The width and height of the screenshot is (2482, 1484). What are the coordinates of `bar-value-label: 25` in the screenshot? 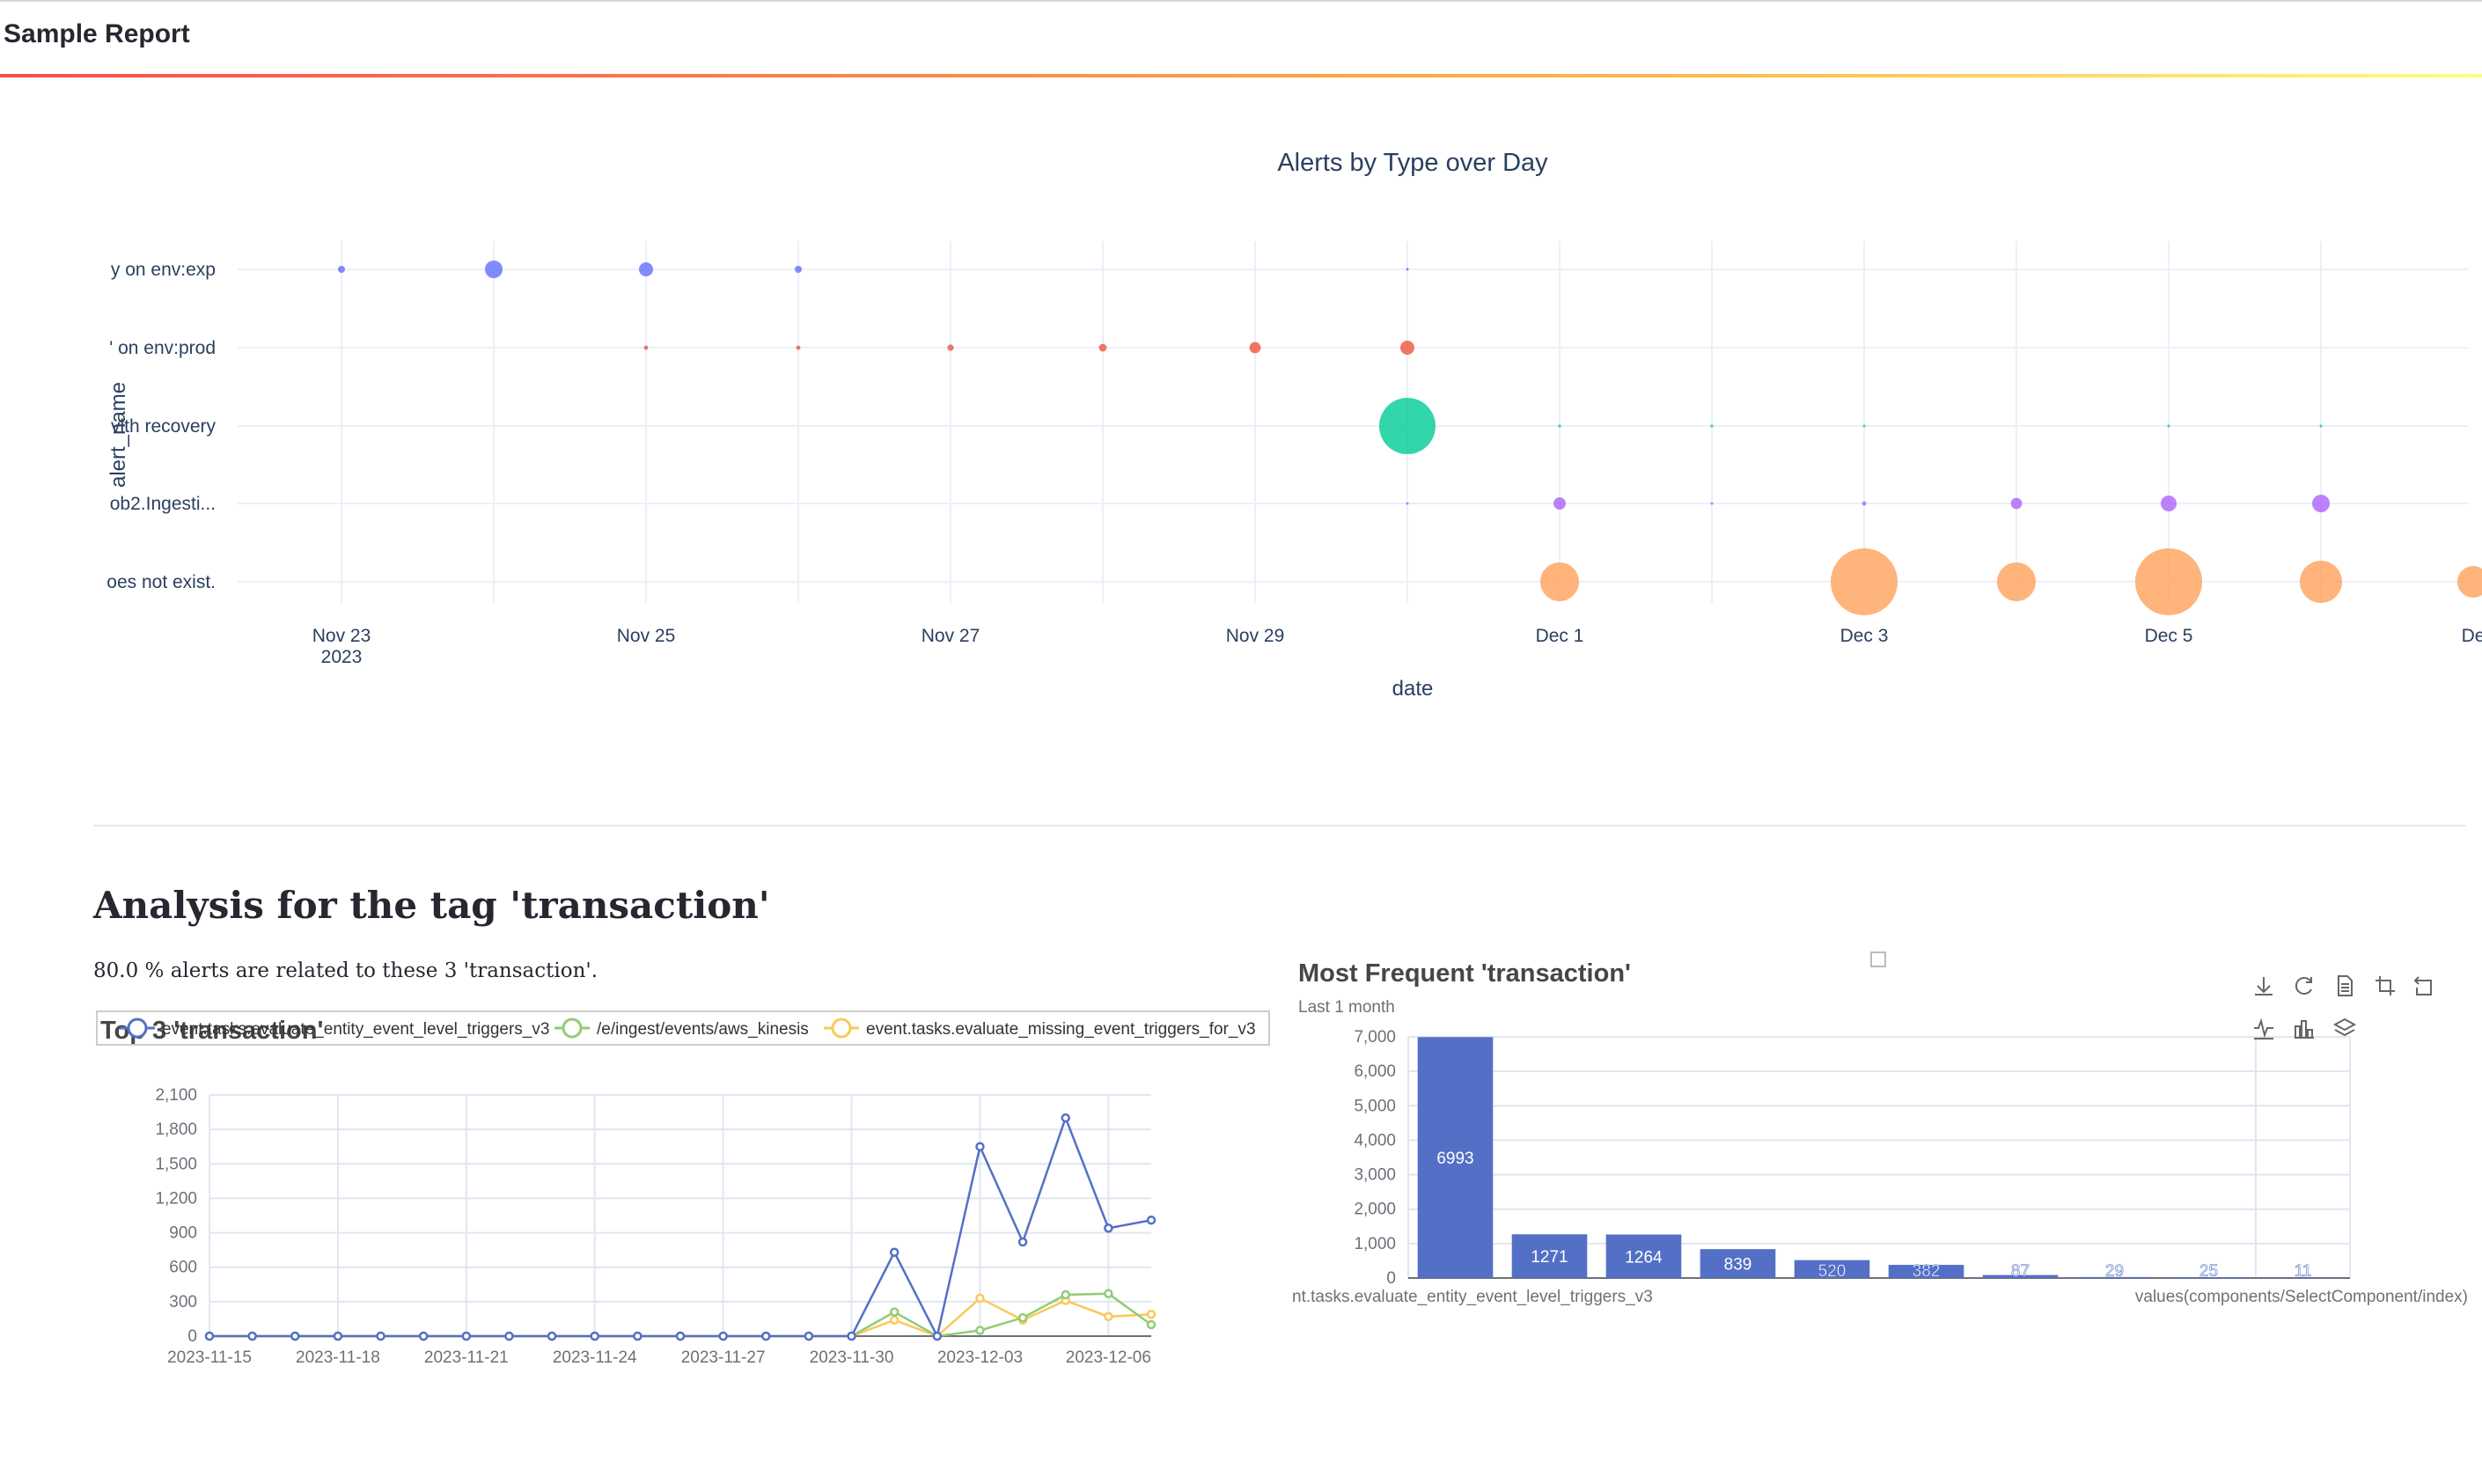 It's located at (2208, 1271).